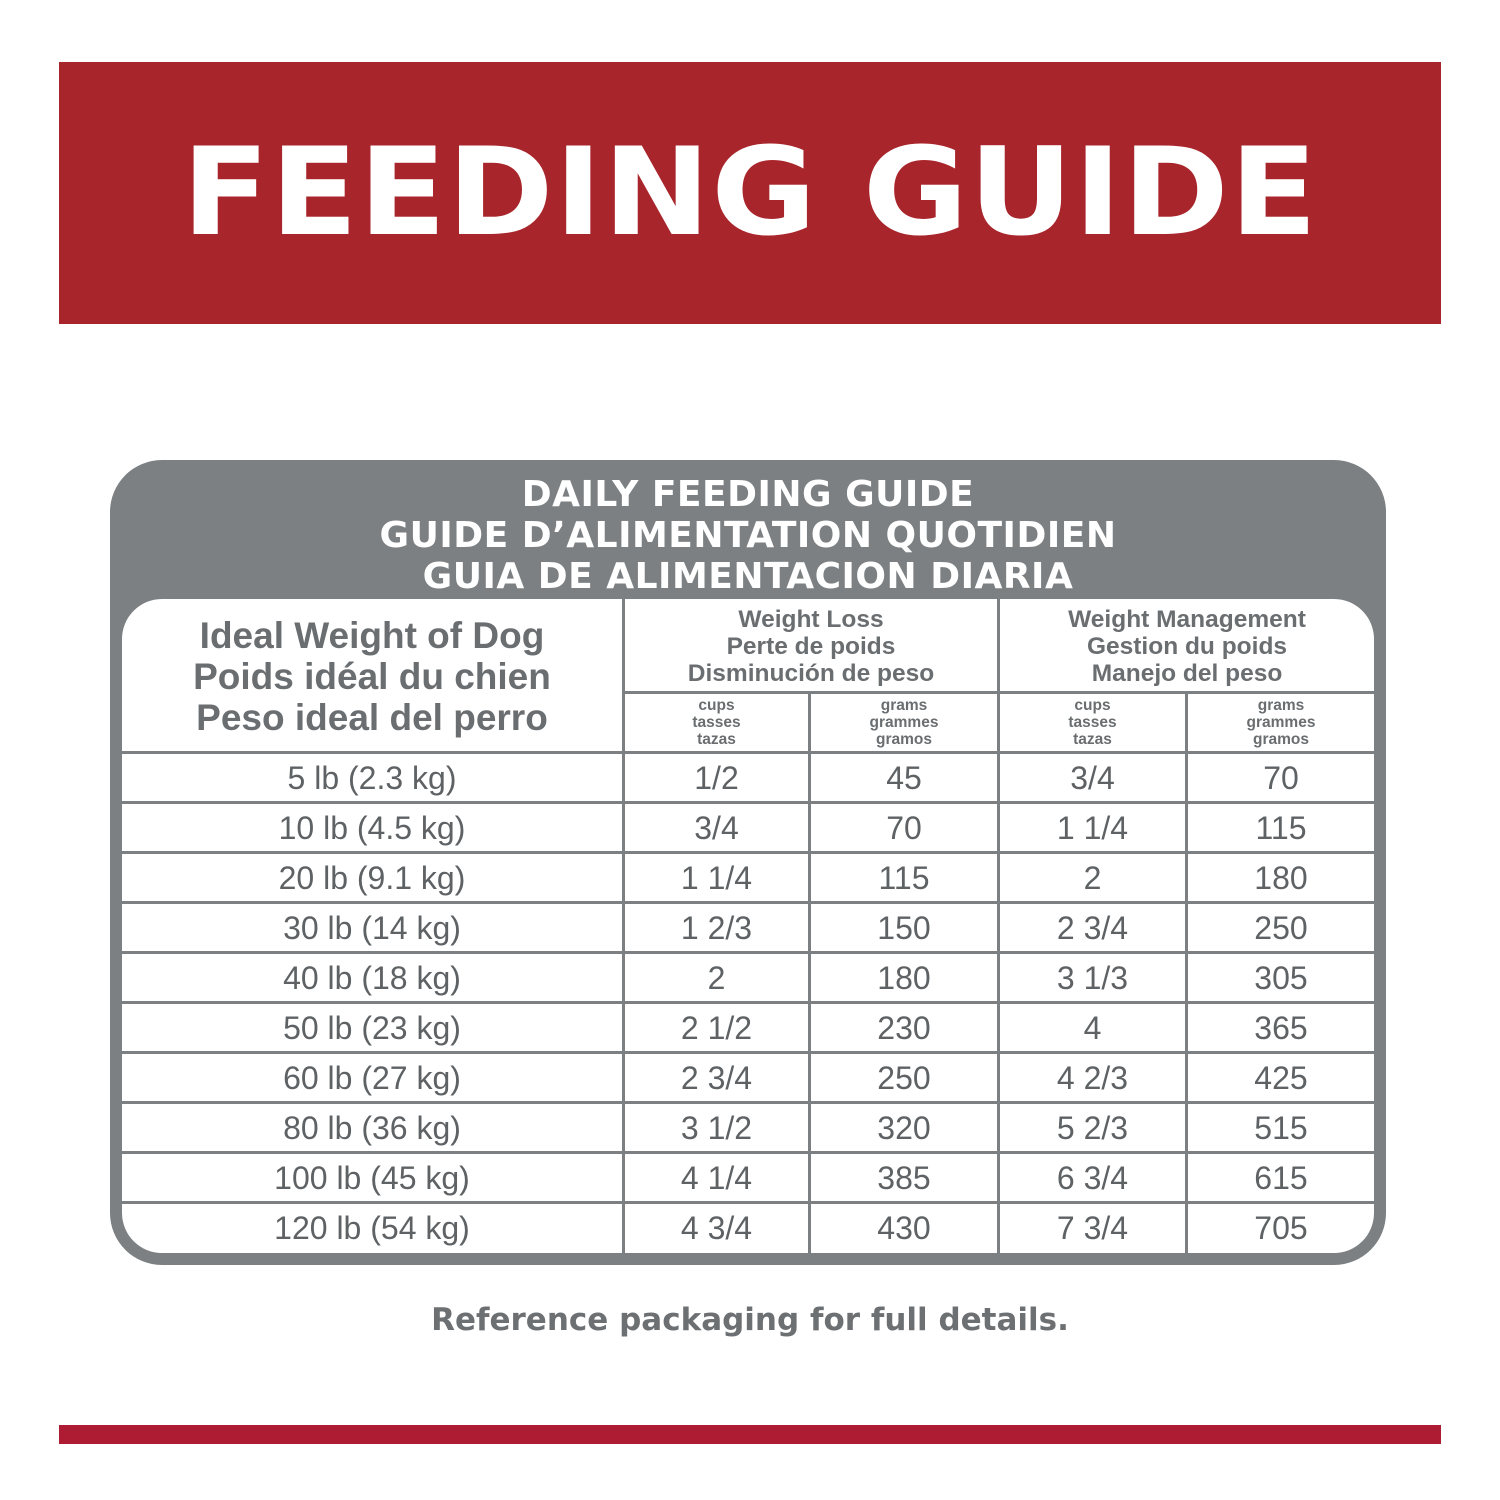  Describe the element at coordinates (1092, 1027) in the screenshot. I see `weight-management-cups-cell: 4` at that location.